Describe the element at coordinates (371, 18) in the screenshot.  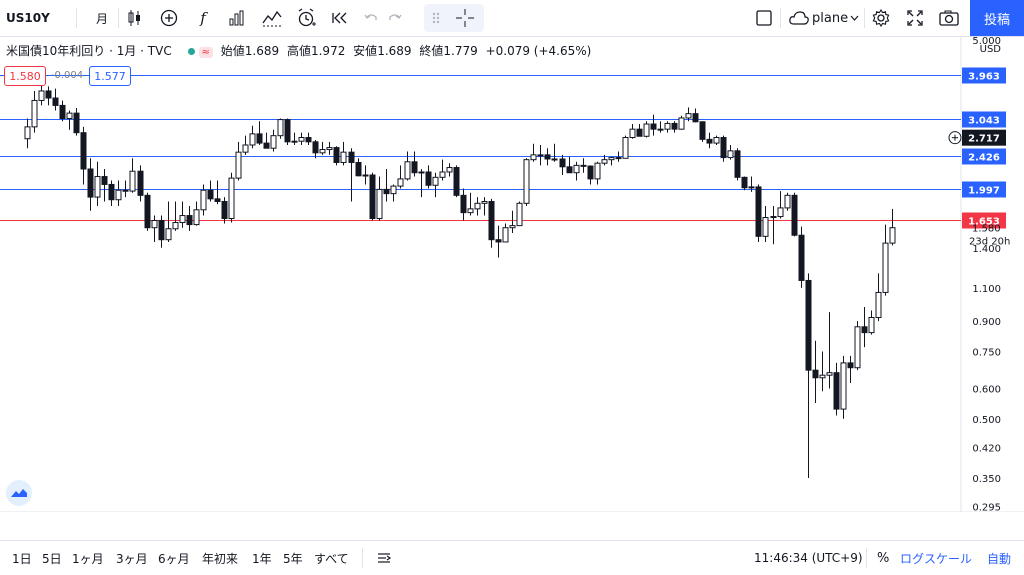
I see `undo-icon` at that location.